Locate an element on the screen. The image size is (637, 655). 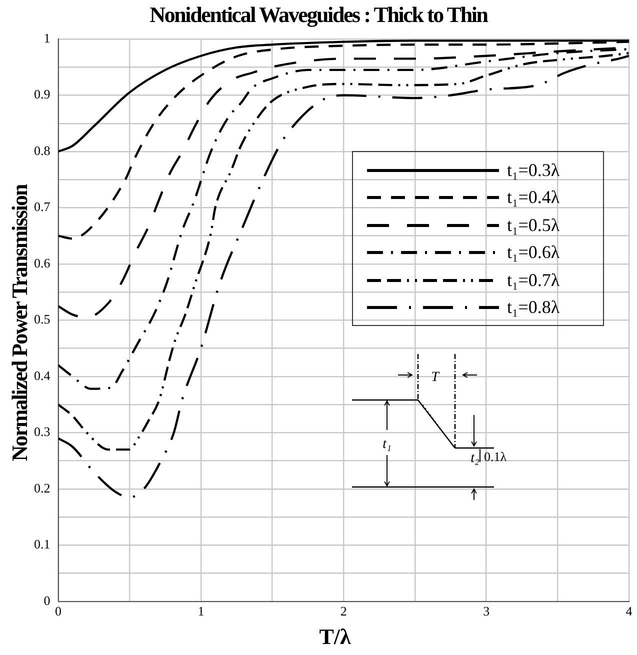
legend-label: t₁=0.4λ is located at coordinates (533, 197).